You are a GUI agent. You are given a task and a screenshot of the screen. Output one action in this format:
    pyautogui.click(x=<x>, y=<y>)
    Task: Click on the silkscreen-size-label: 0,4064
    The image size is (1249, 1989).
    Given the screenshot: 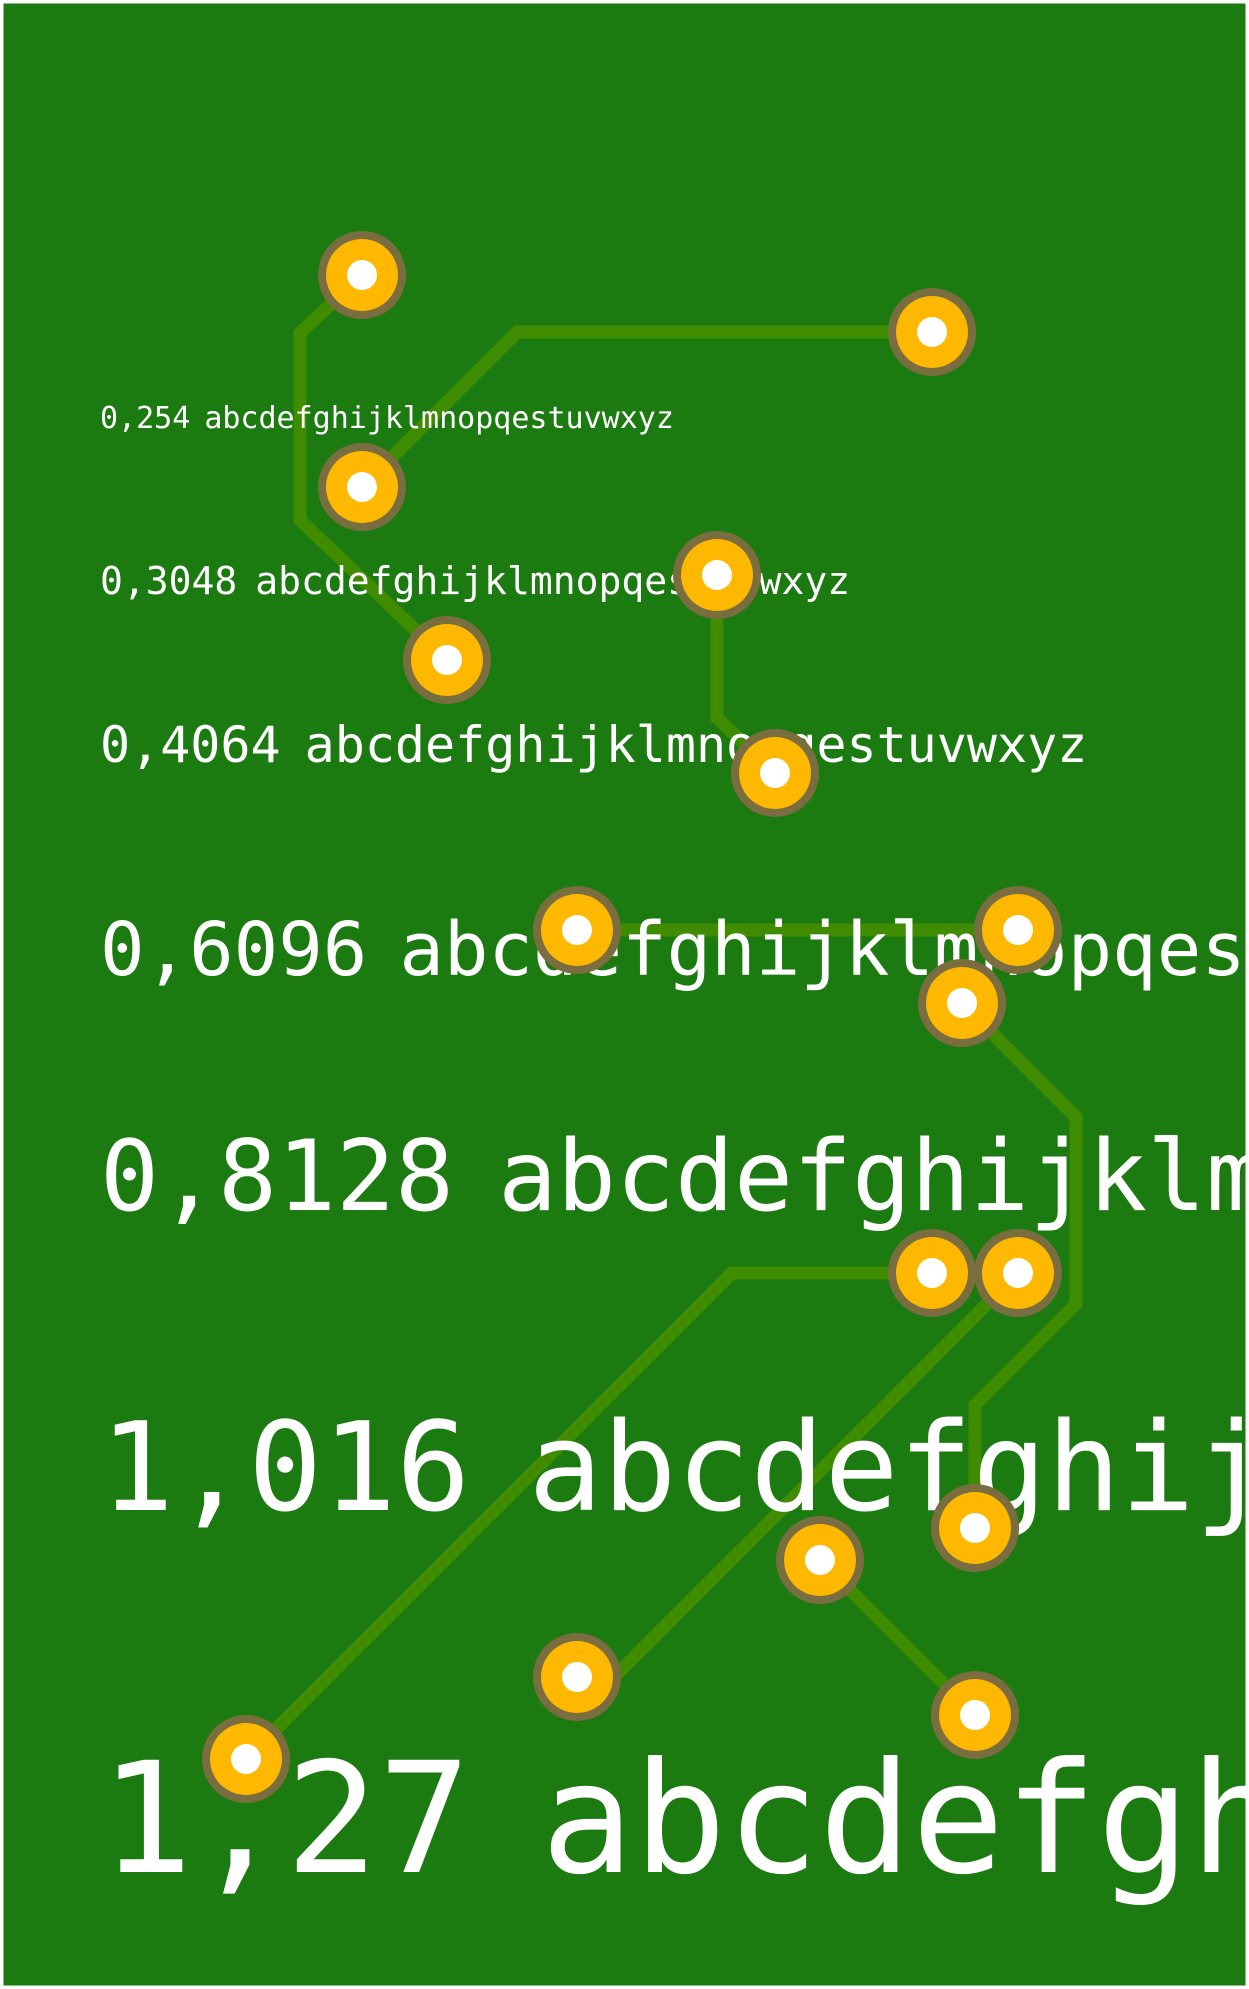 What is the action you would take?
    pyautogui.click(x=190, y=745)
    